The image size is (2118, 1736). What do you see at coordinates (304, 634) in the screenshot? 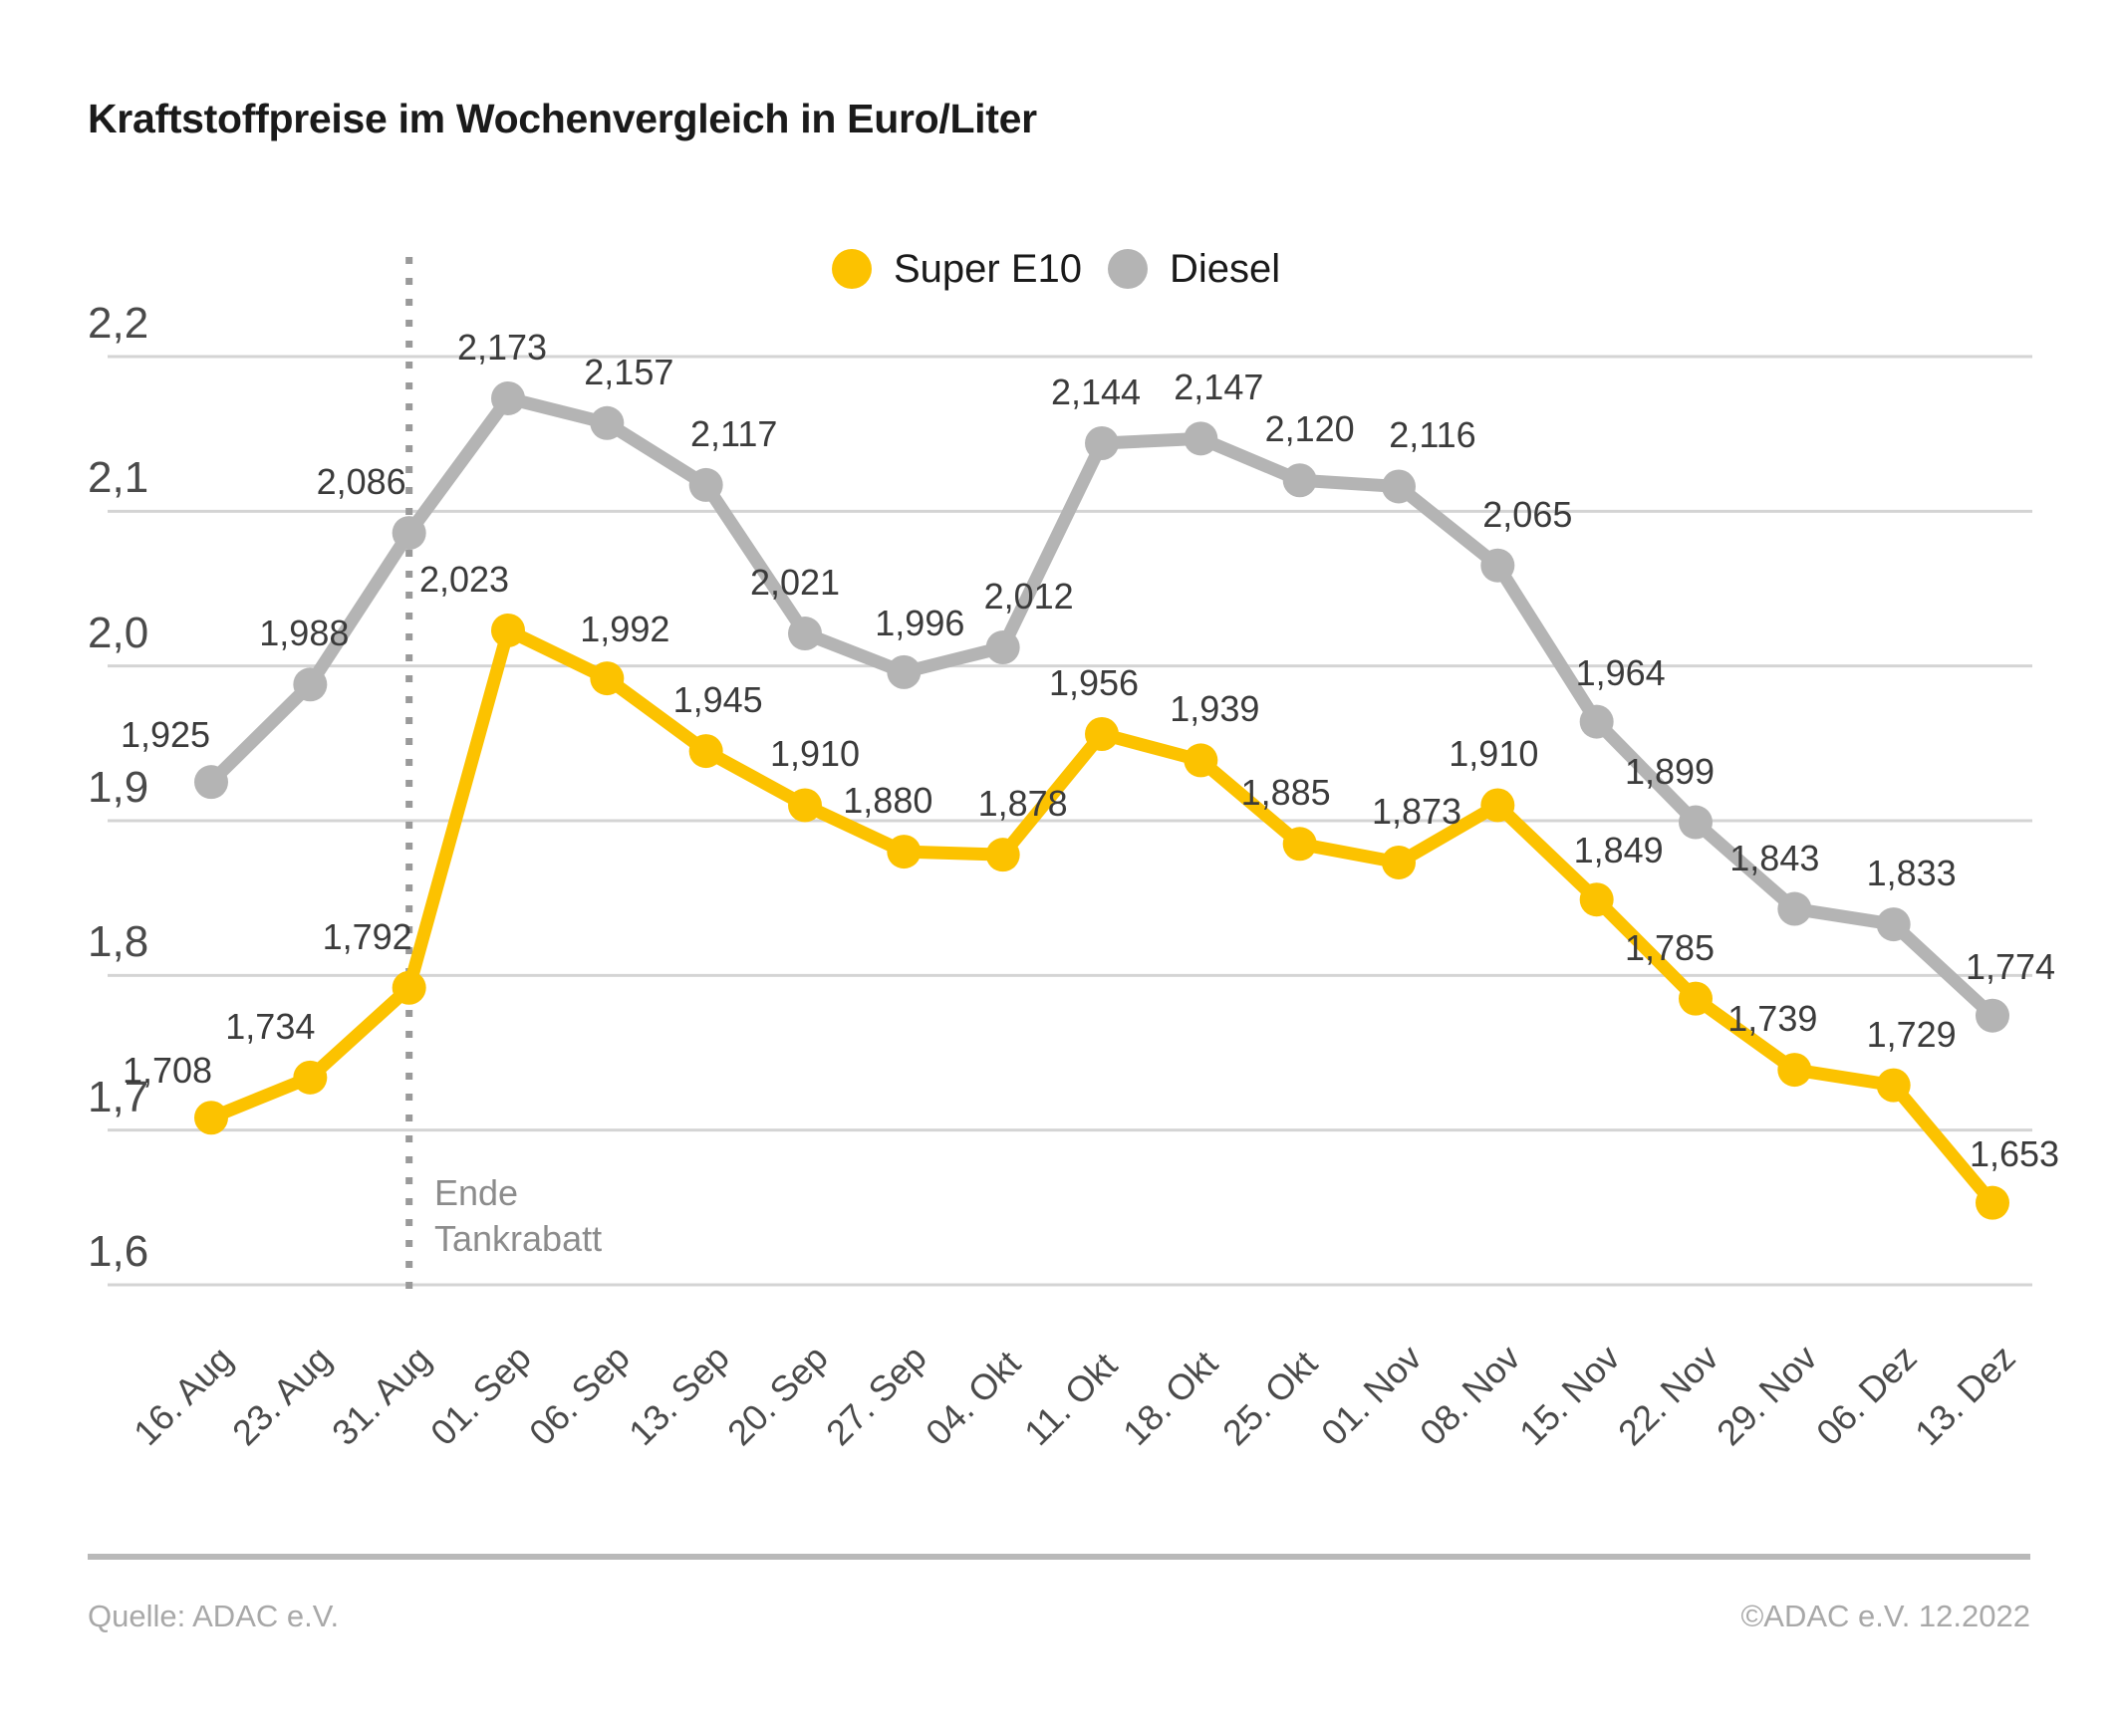
I see `data-point-label: 1,988` at bounding box center [304, 634].